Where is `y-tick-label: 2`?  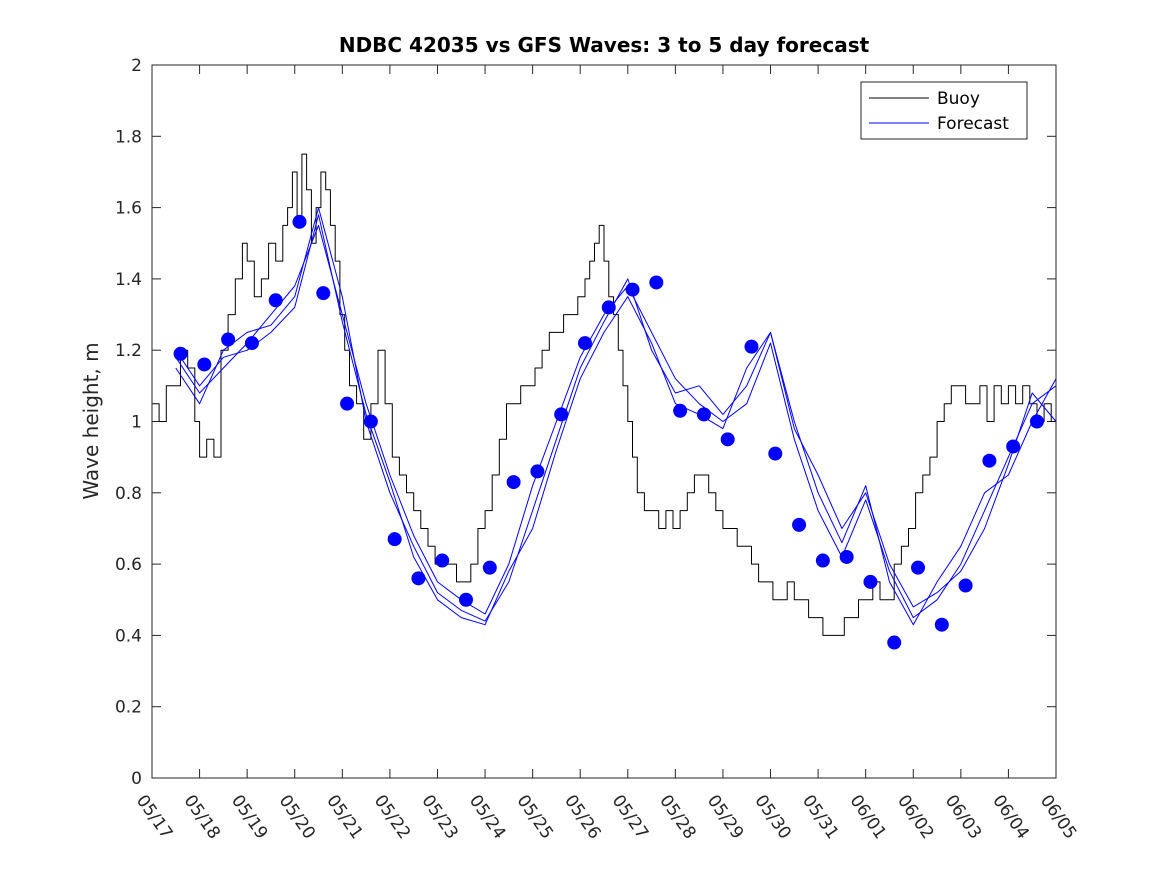
y-tick-label: 2 is located at coordinates (136, 66).